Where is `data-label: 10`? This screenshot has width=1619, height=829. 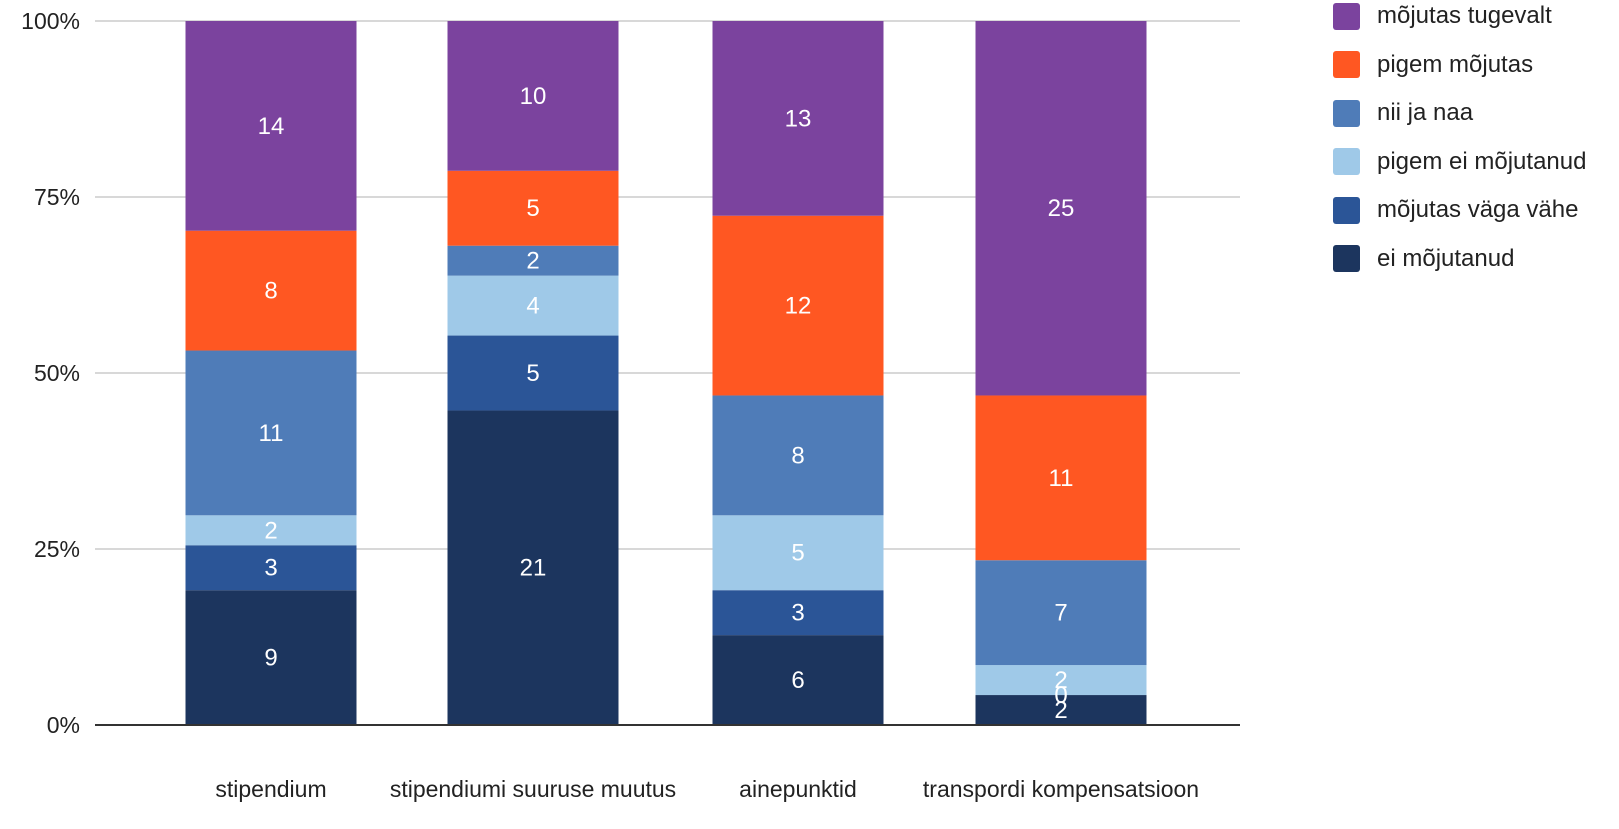 data-label: 10 is located at coordinates (533, 96).